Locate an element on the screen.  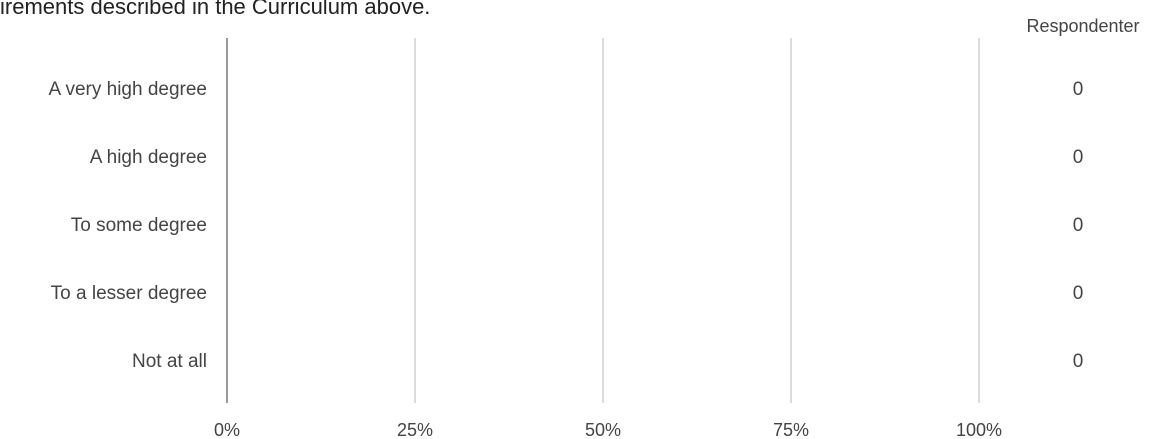
category-label: A high degree is located at coordinates (148, 157).